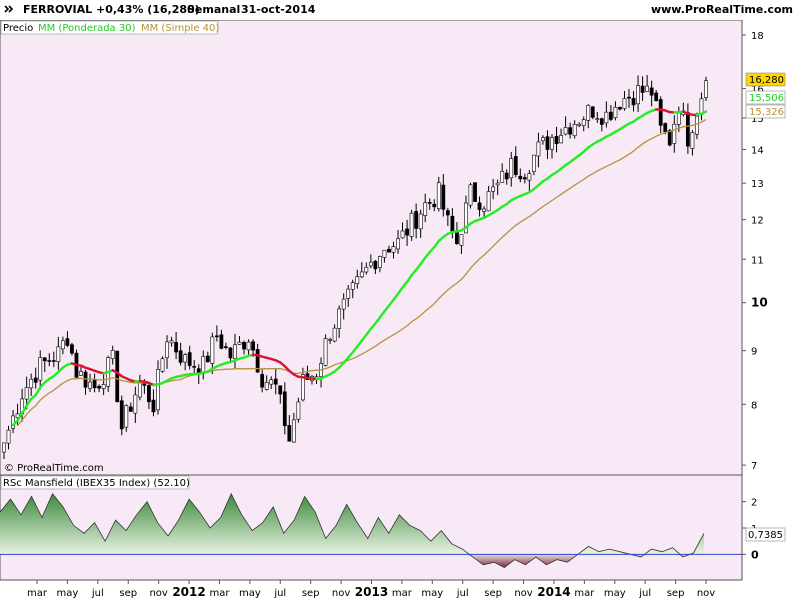 The width and height of the screenshot is (800, 600). What do you see at coordinates (754, 405) in the screenshot?
I see `price-tick-label: 8` at bounding box center [754, 405].